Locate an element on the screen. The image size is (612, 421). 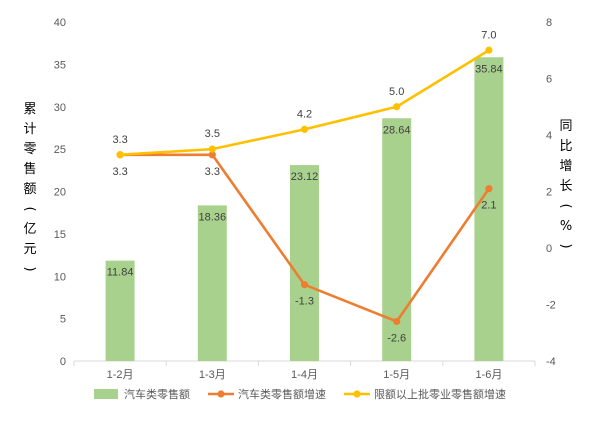
y-right-tick-label: 2 is located at coordinates (549, 193).